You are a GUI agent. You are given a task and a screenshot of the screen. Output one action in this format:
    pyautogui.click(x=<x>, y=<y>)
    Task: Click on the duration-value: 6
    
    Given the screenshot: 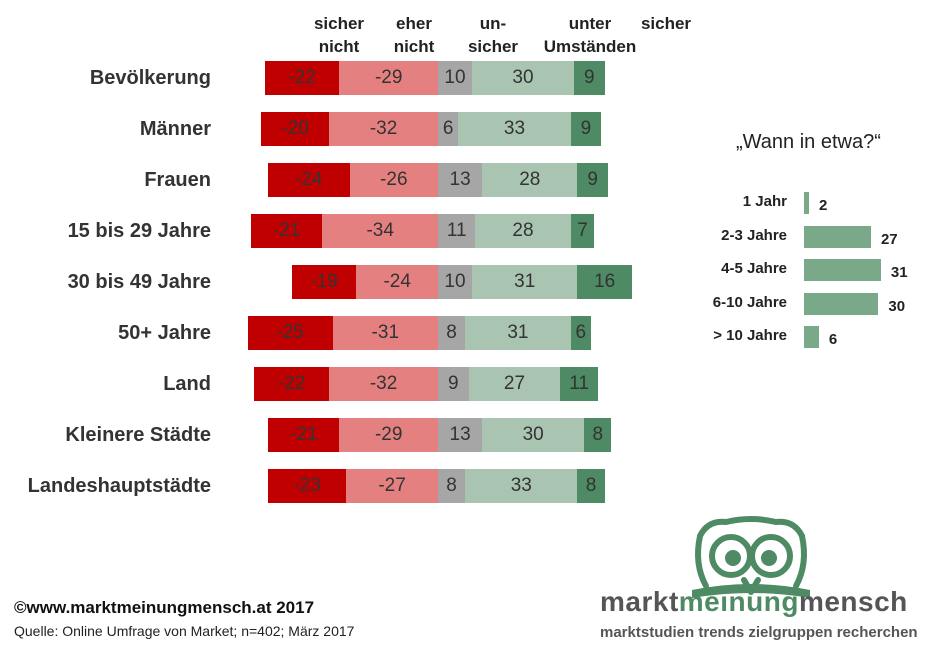 What is the action you would take?
    pyautogui.click(x=833, y=339)
    